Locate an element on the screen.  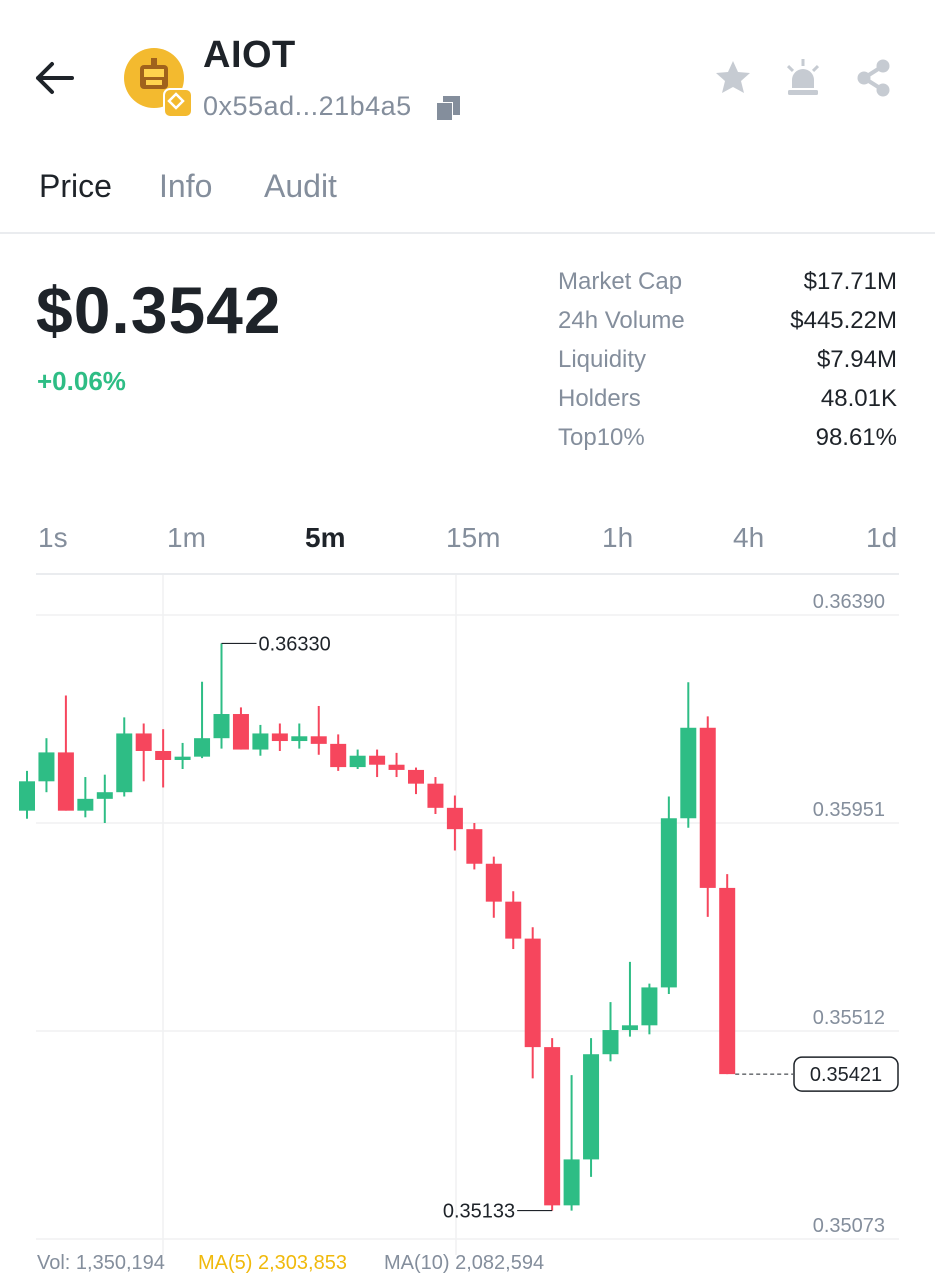
contract-address: 0x55ad...21b4a5 is located at coordinates (307, 106).